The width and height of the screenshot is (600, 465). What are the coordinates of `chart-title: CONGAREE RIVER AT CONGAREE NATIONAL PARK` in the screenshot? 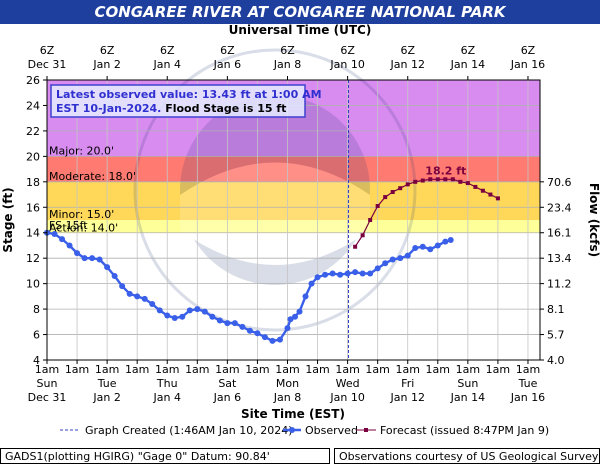 It's located at (300, 12).